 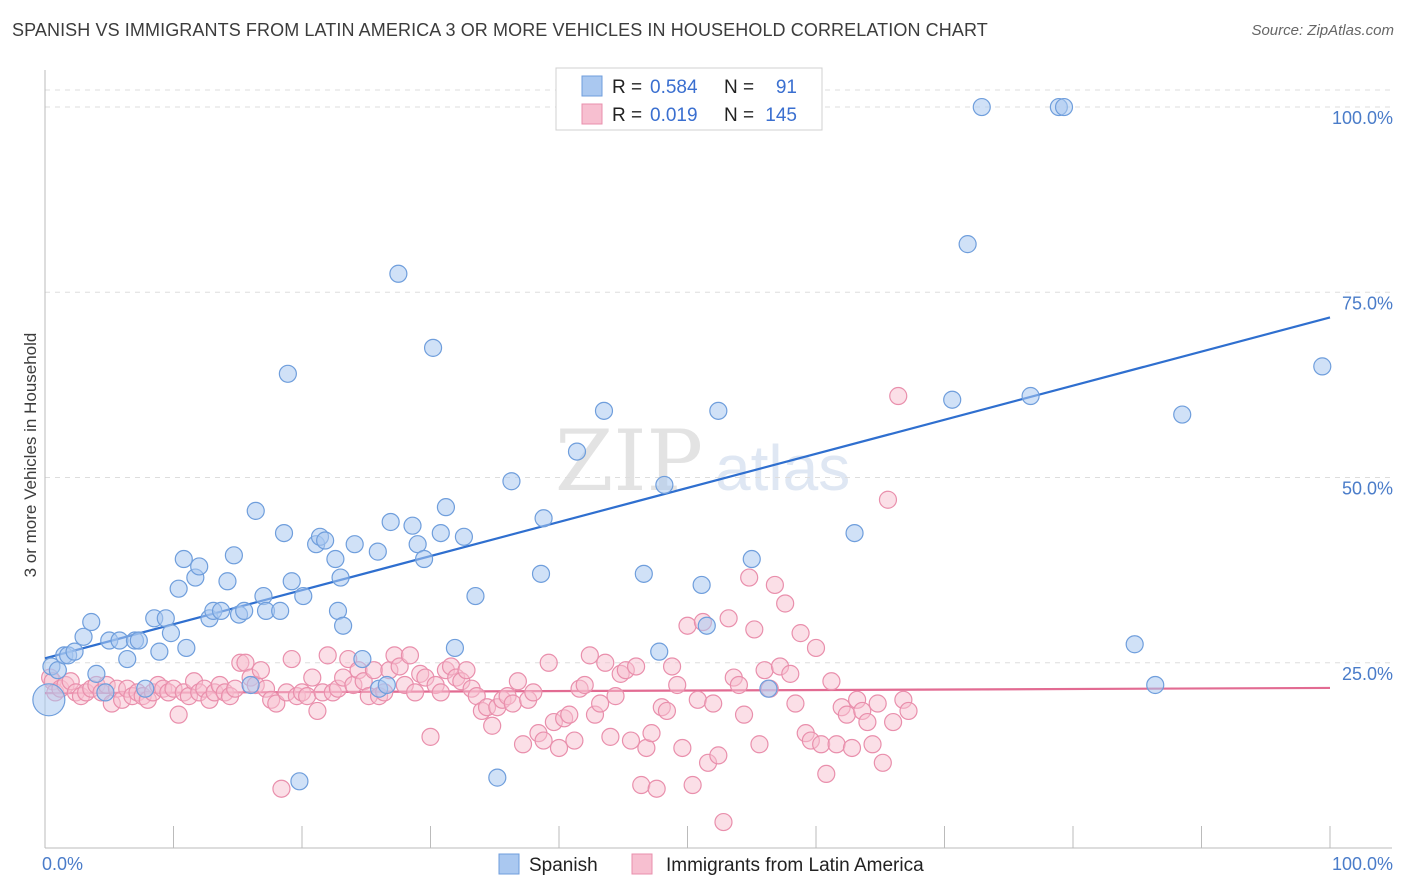 I want to click on correlation-legend: R = 0.584 N = 91 R = 0.019 N = 145, so click(x=689, y=99).